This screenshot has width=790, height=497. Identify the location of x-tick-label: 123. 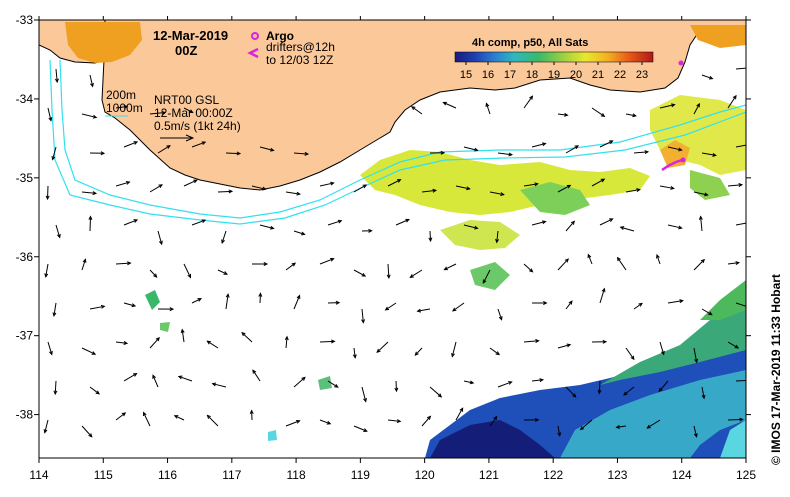
(617, 475).